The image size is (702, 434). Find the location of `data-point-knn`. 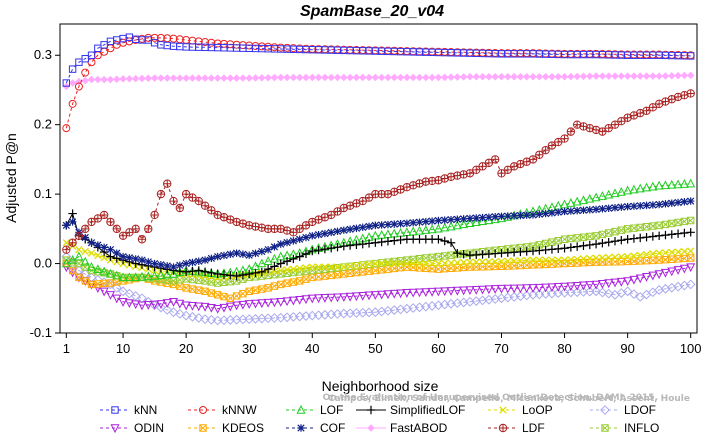

data-point-knn is located at coordinates (72, 69).